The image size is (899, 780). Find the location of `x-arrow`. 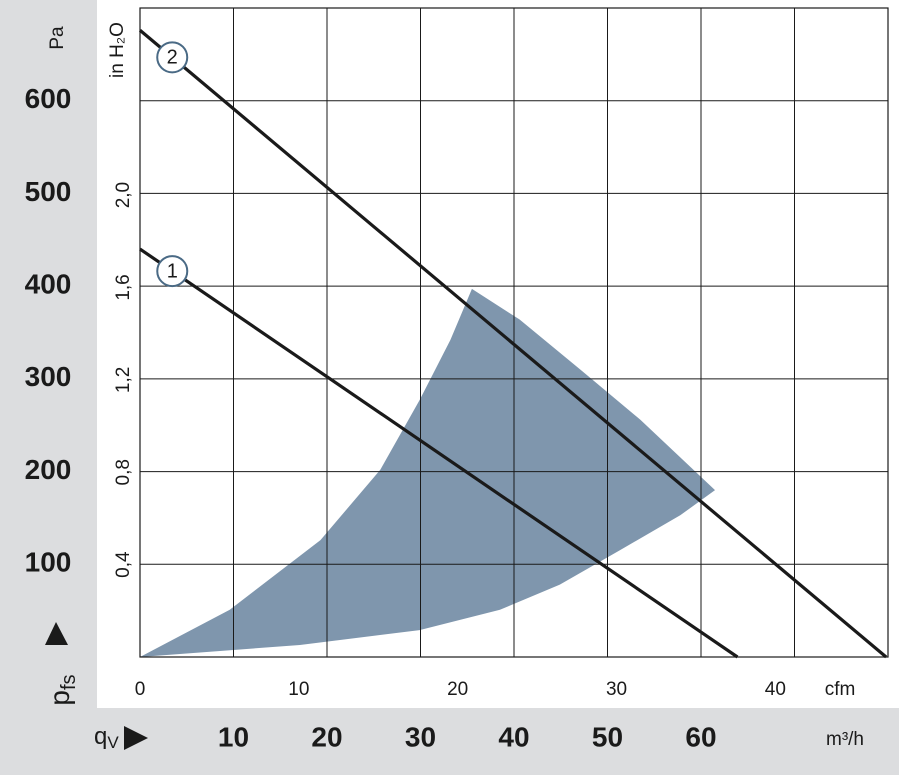

x-arrow is located at coordinates (136, 738).